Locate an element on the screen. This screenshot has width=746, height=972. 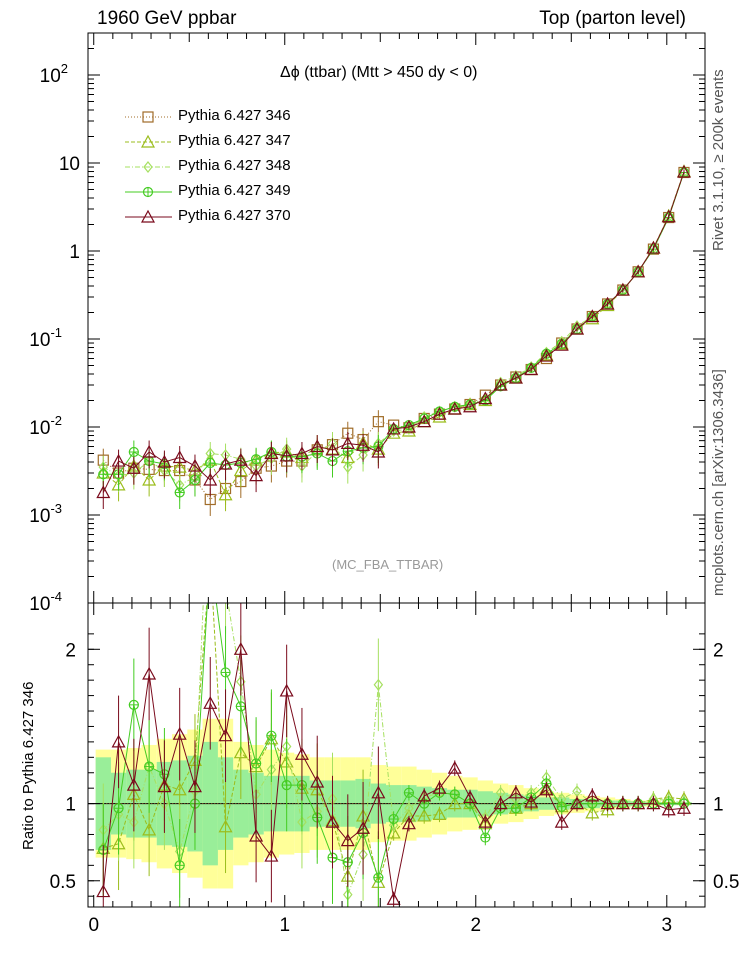
y-tick-label: 10⁻³ is located at coordinates (45, 514).